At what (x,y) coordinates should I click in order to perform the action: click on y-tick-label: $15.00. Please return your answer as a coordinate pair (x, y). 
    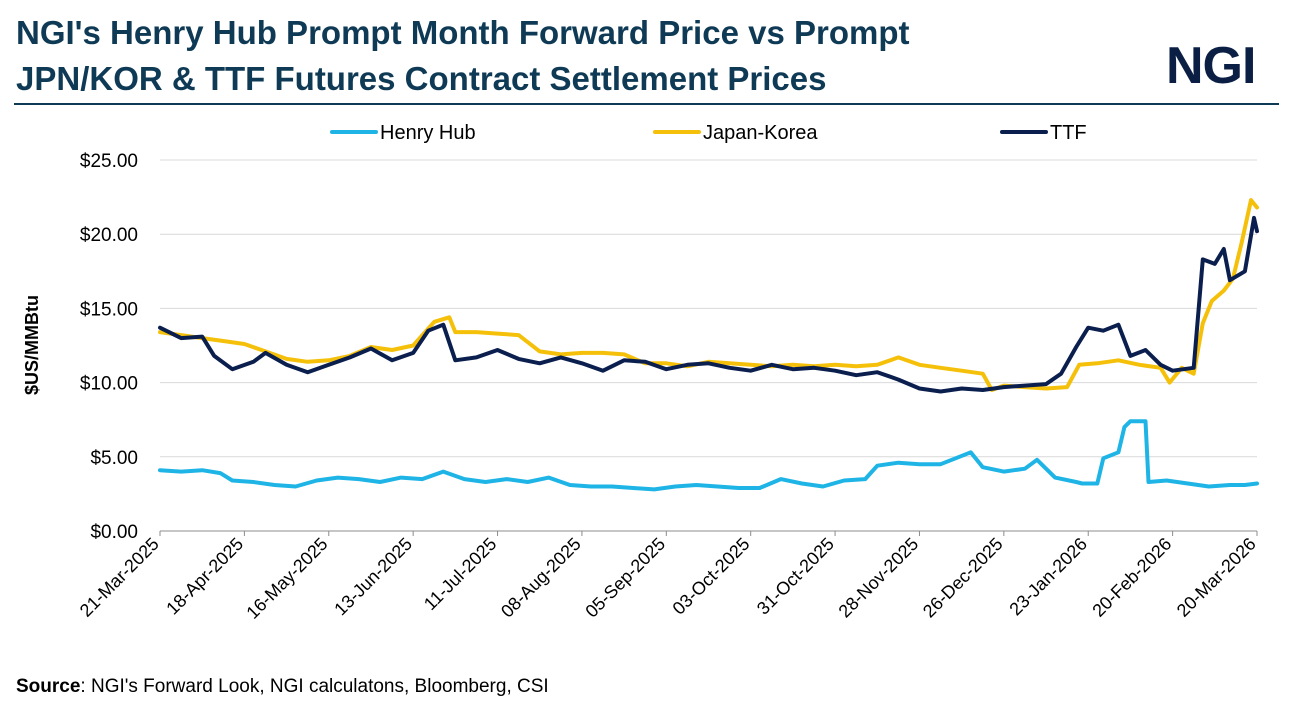
    Looking at the image, I should click on (109, 309).